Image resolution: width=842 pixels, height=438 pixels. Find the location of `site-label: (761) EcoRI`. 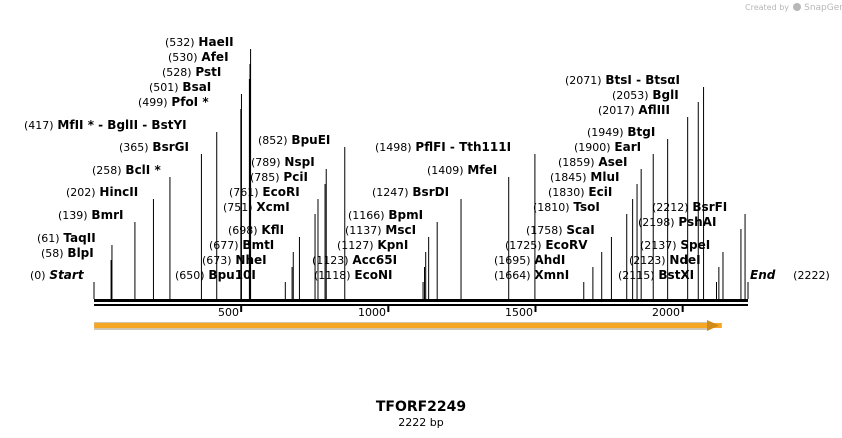

site-label: (761) EcoRI is located at coordinates (264, 192).